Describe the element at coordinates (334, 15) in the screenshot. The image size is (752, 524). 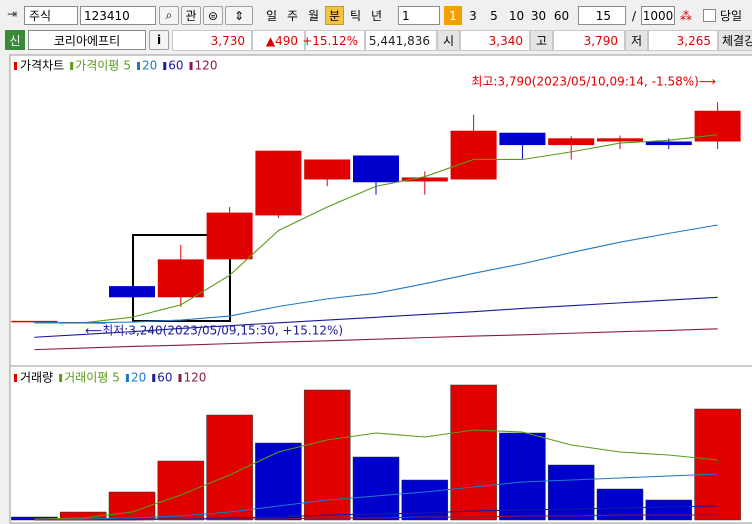
I see `period-button: 분` at that location.